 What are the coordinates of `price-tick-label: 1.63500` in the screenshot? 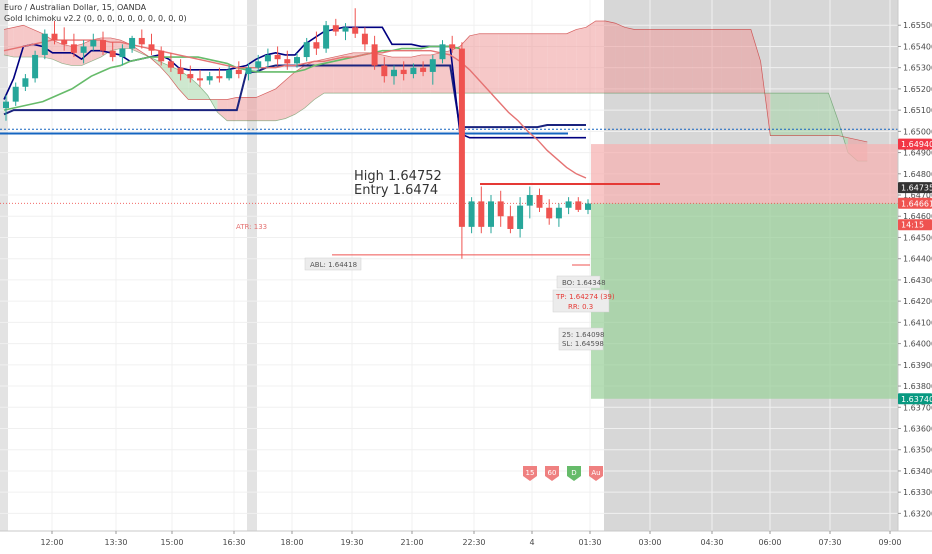 It's located at (917, 450).